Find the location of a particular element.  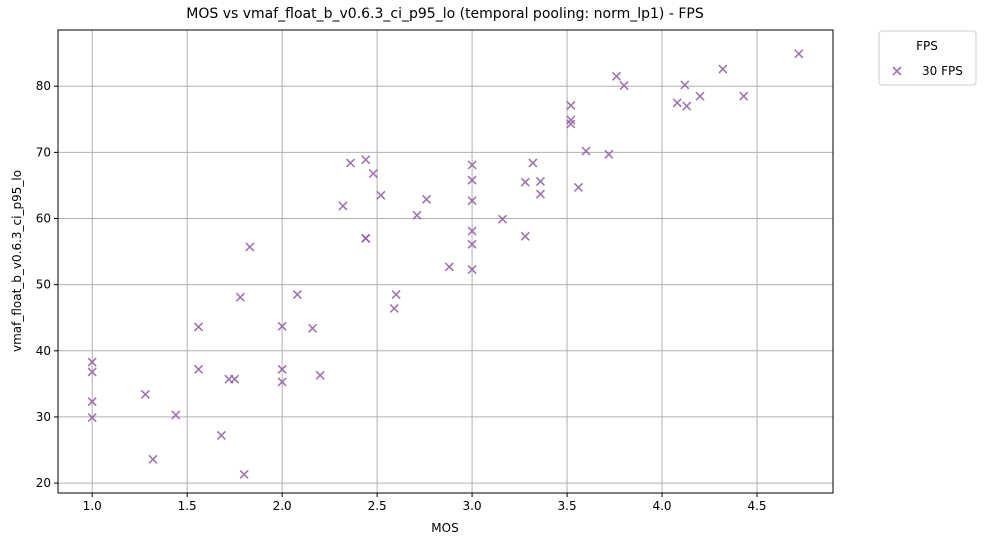

x-tick-label: 1.0 is located at coordinates (92, 506).